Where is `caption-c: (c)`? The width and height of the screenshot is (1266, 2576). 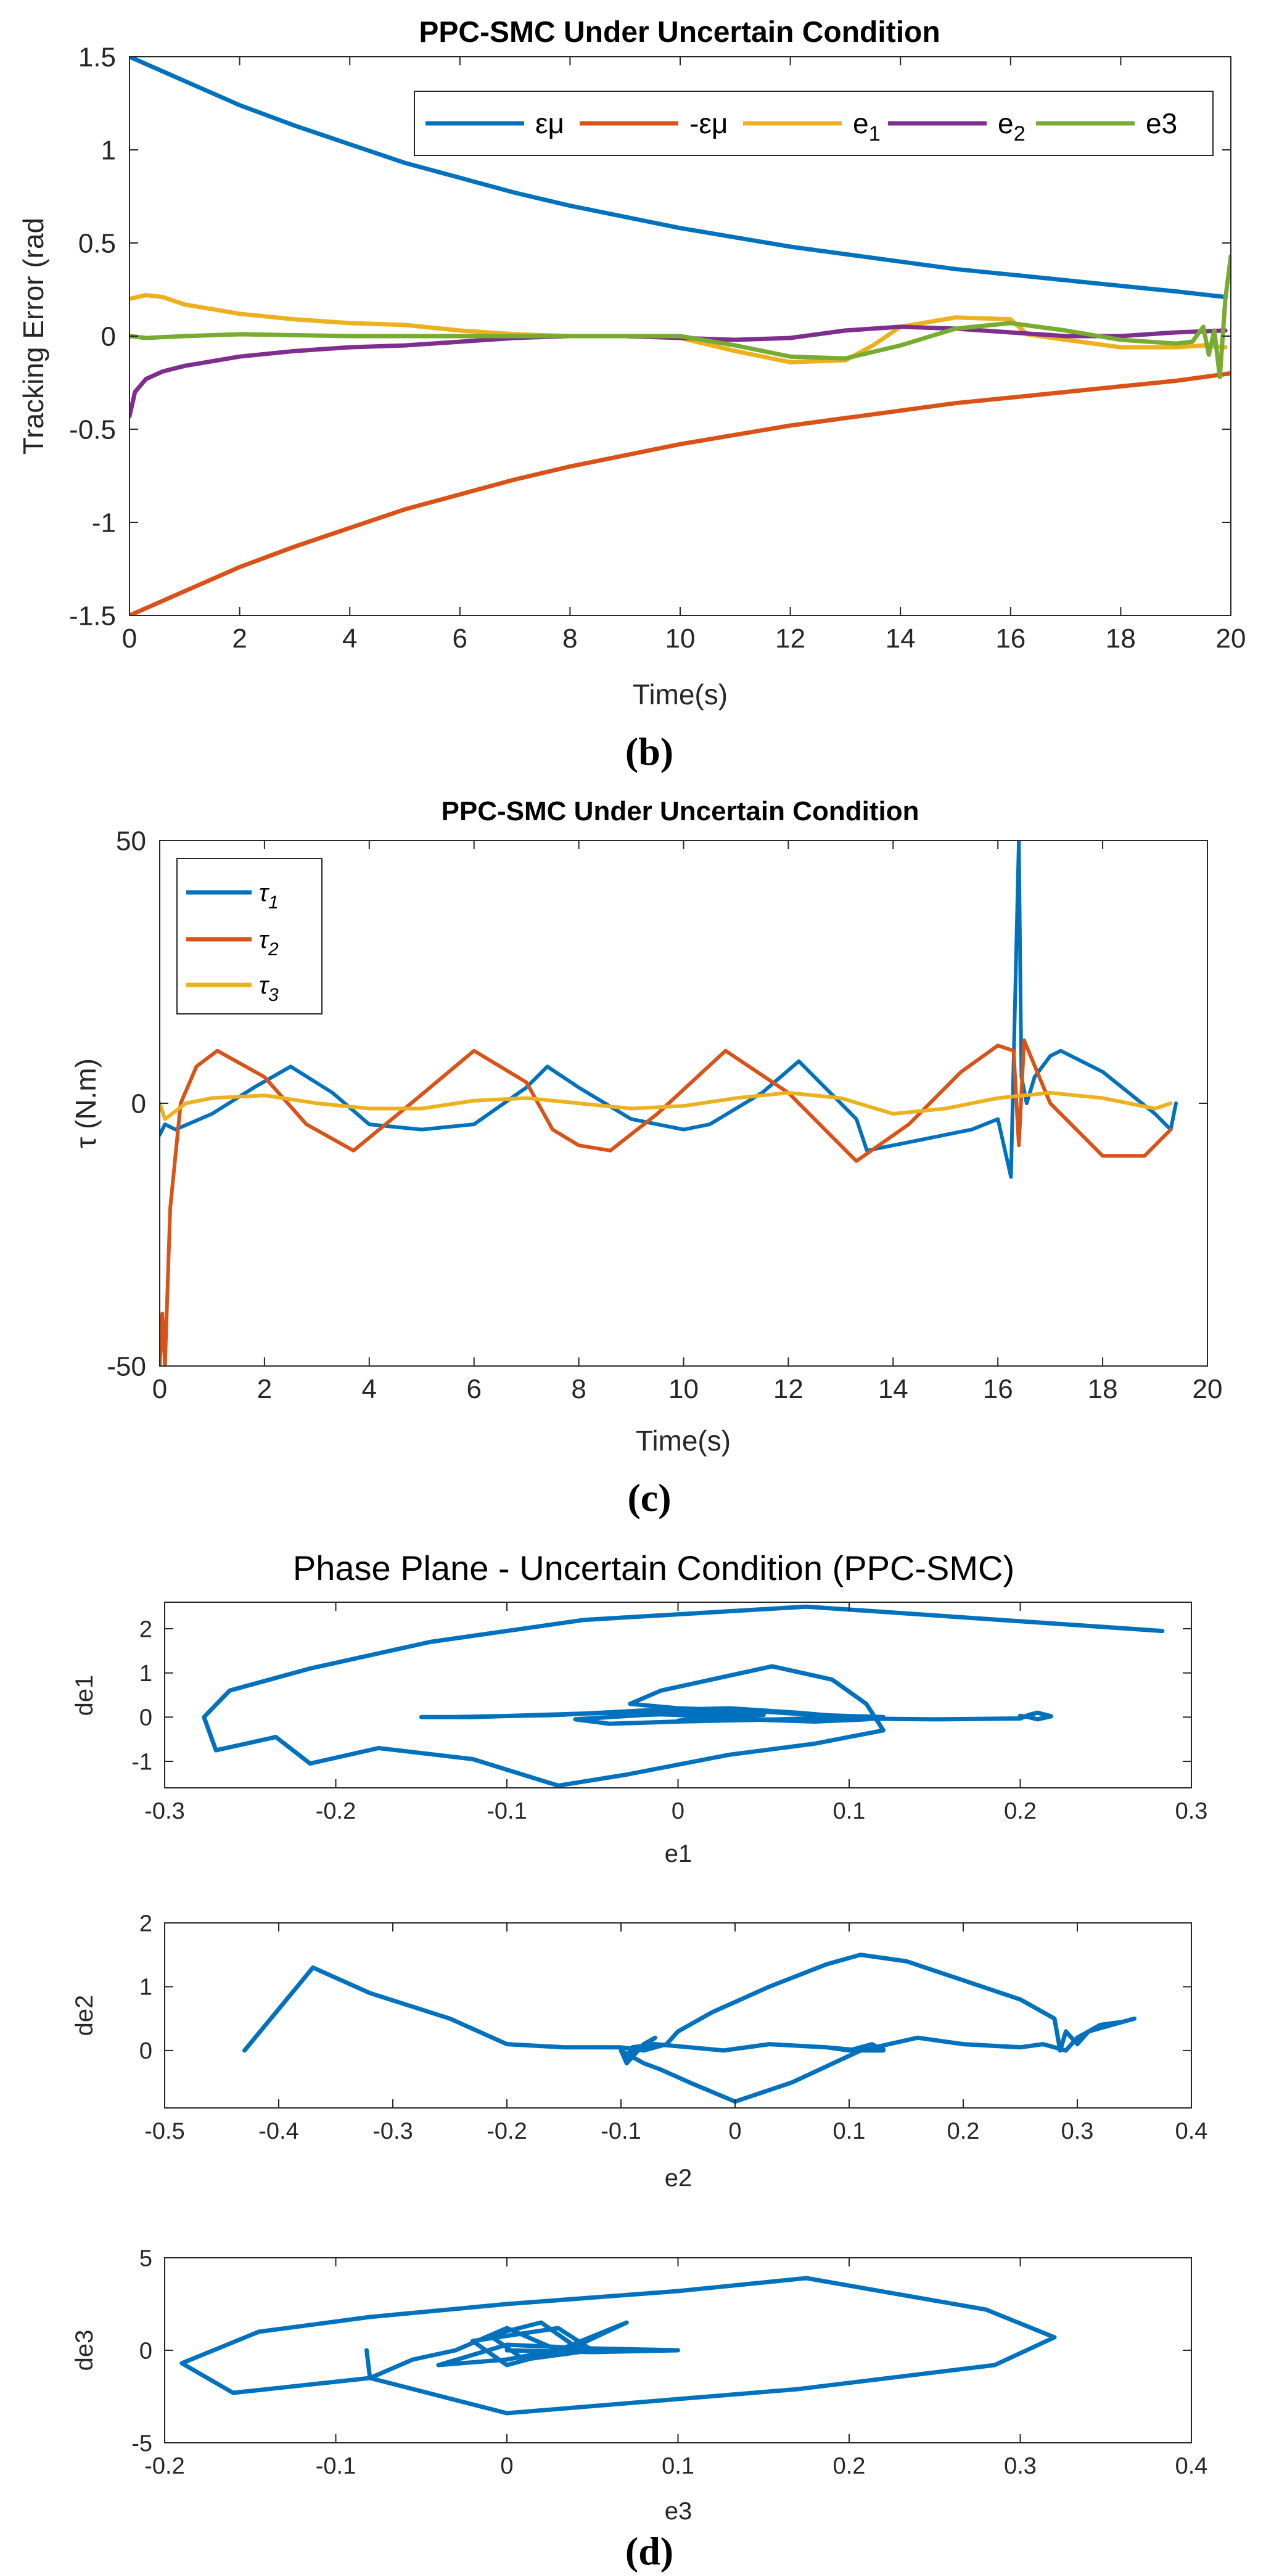 caption-c: (c) is located at coordinates (649, 1498).